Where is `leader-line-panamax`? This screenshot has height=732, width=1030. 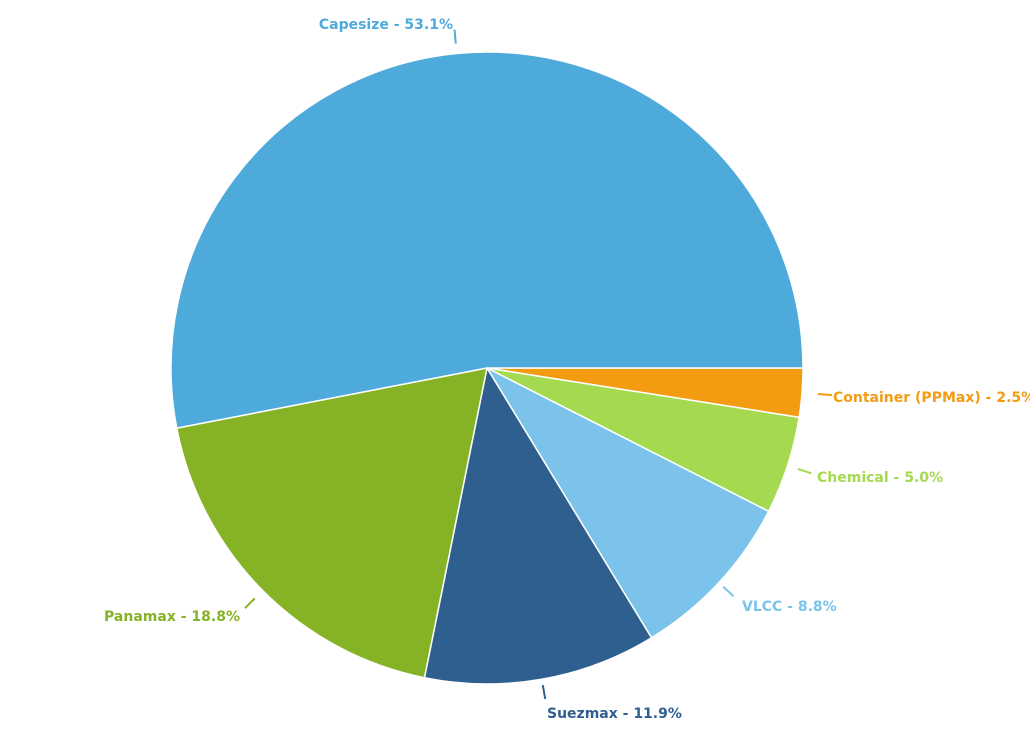 leader-line-panamax is located at coordinates (250, 603).